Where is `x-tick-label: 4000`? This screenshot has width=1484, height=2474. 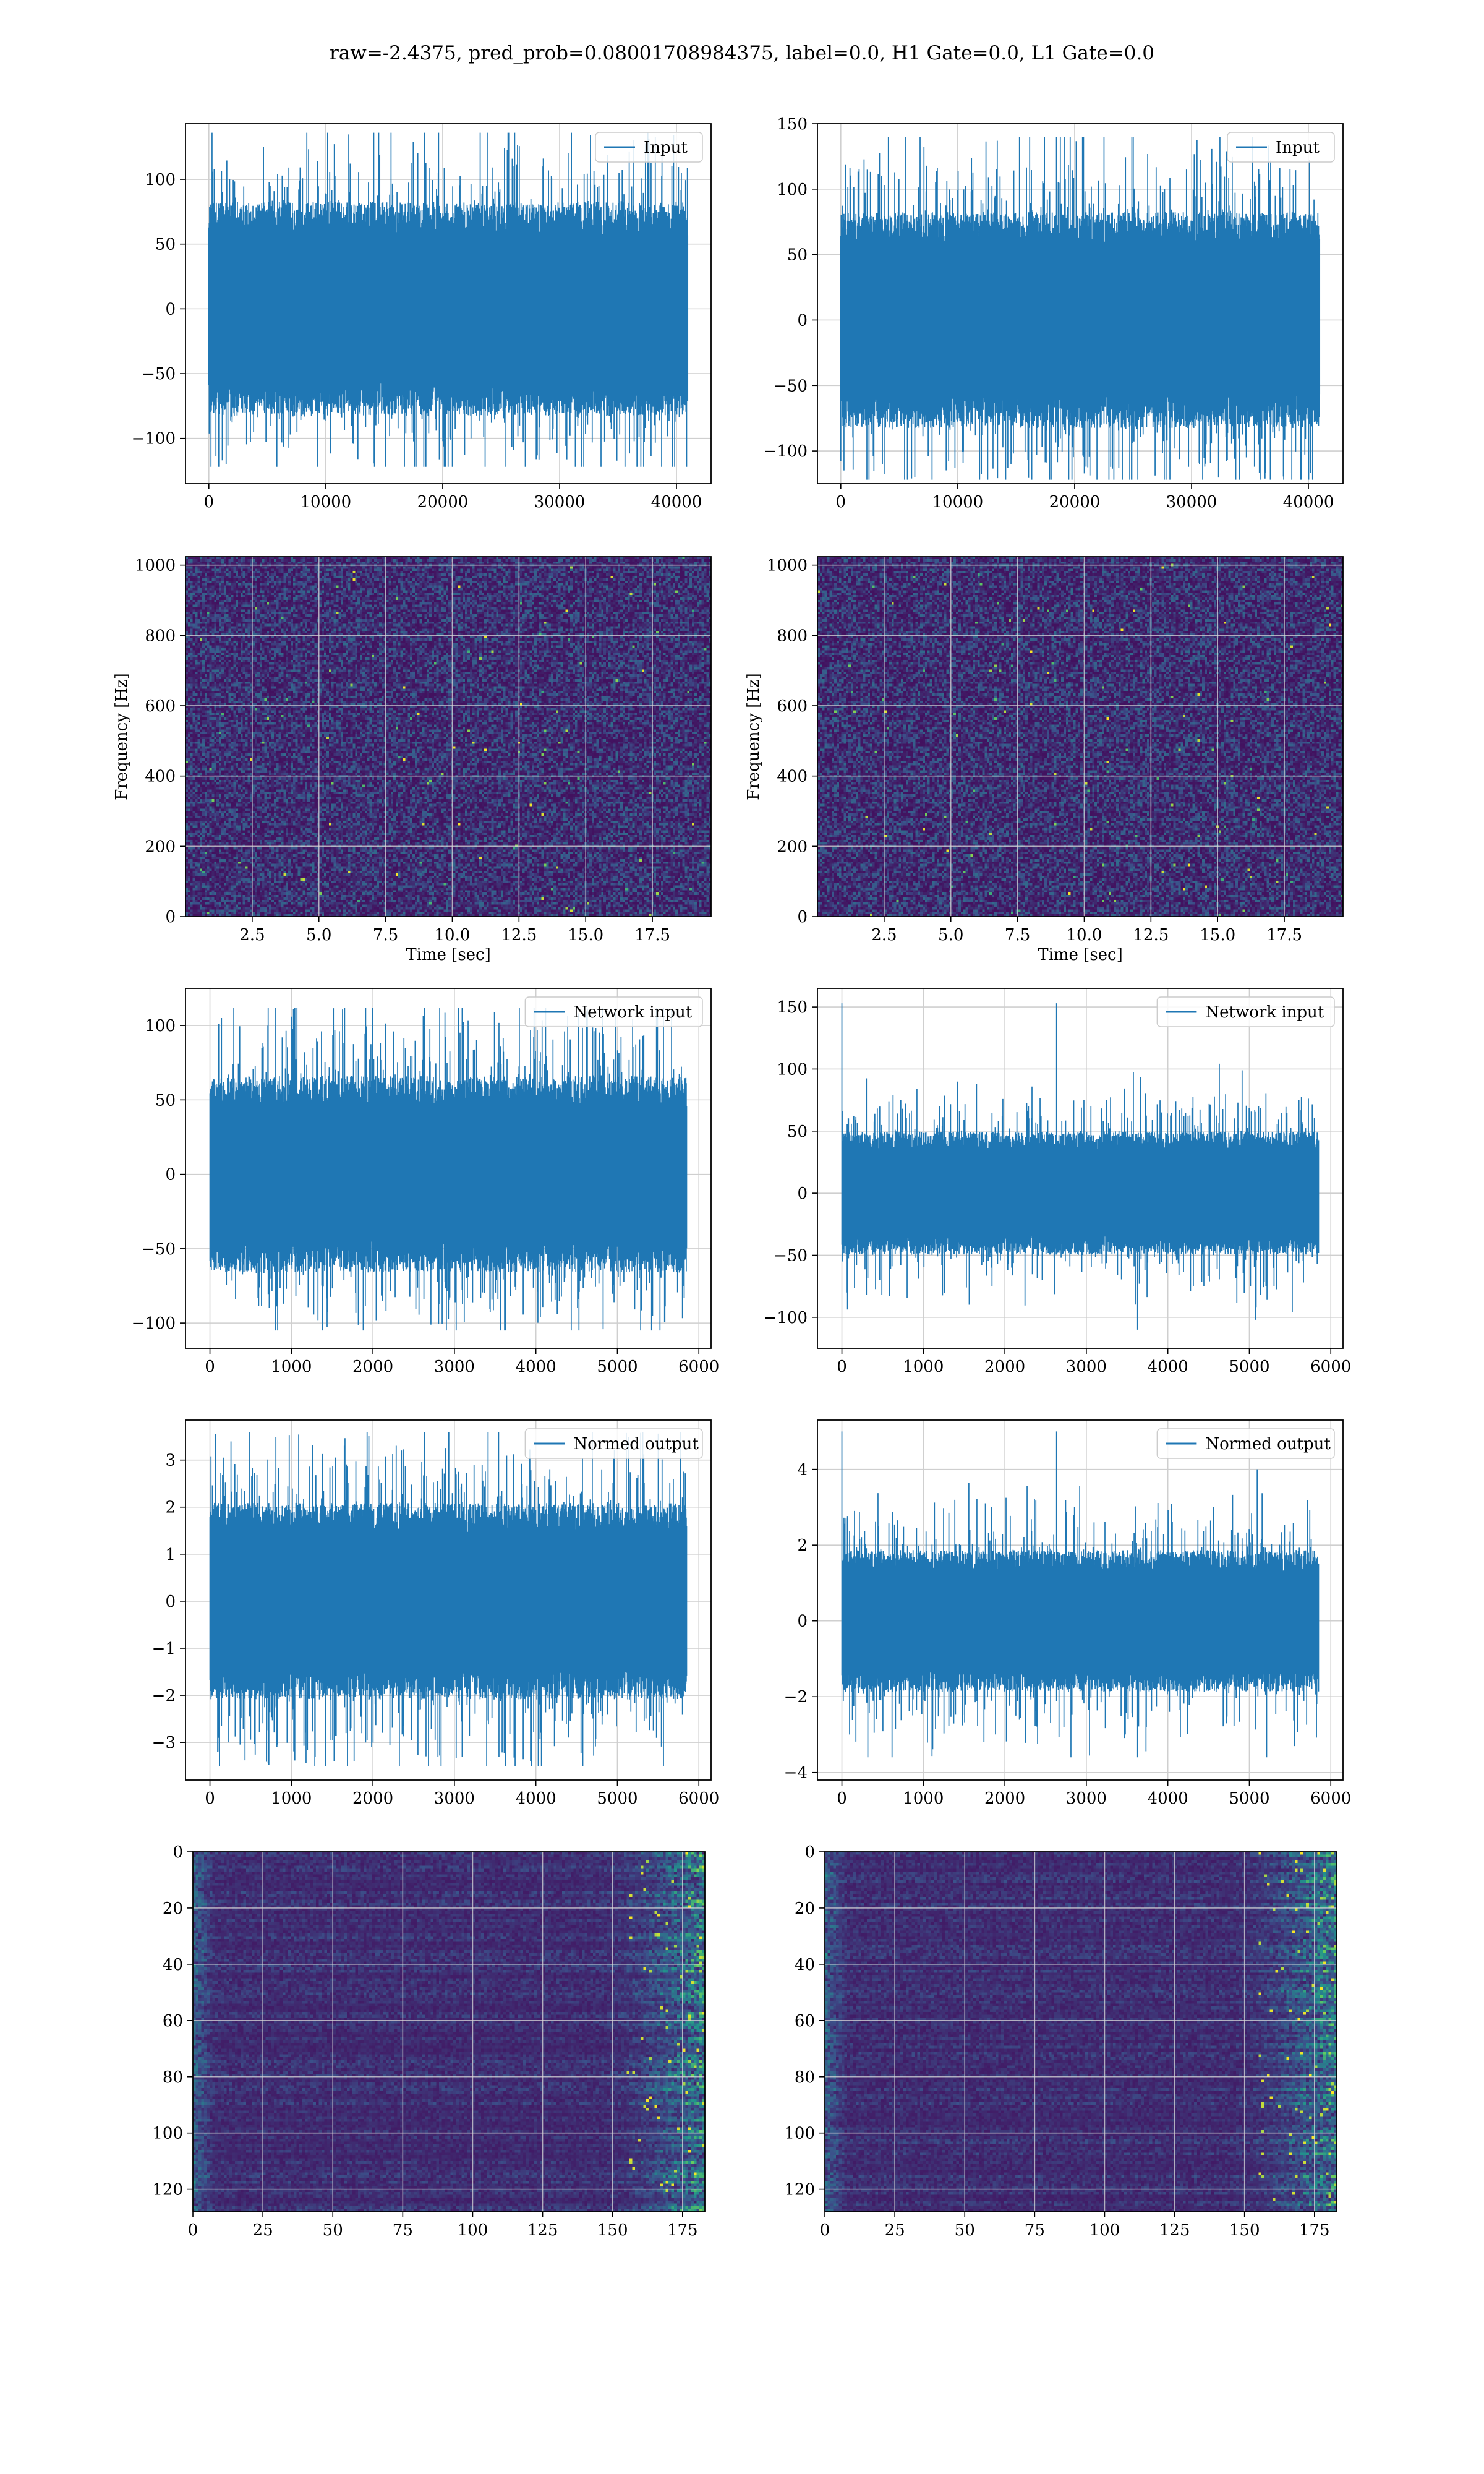 x-tick-label: 4000 is located at coordinates (536, 1798).